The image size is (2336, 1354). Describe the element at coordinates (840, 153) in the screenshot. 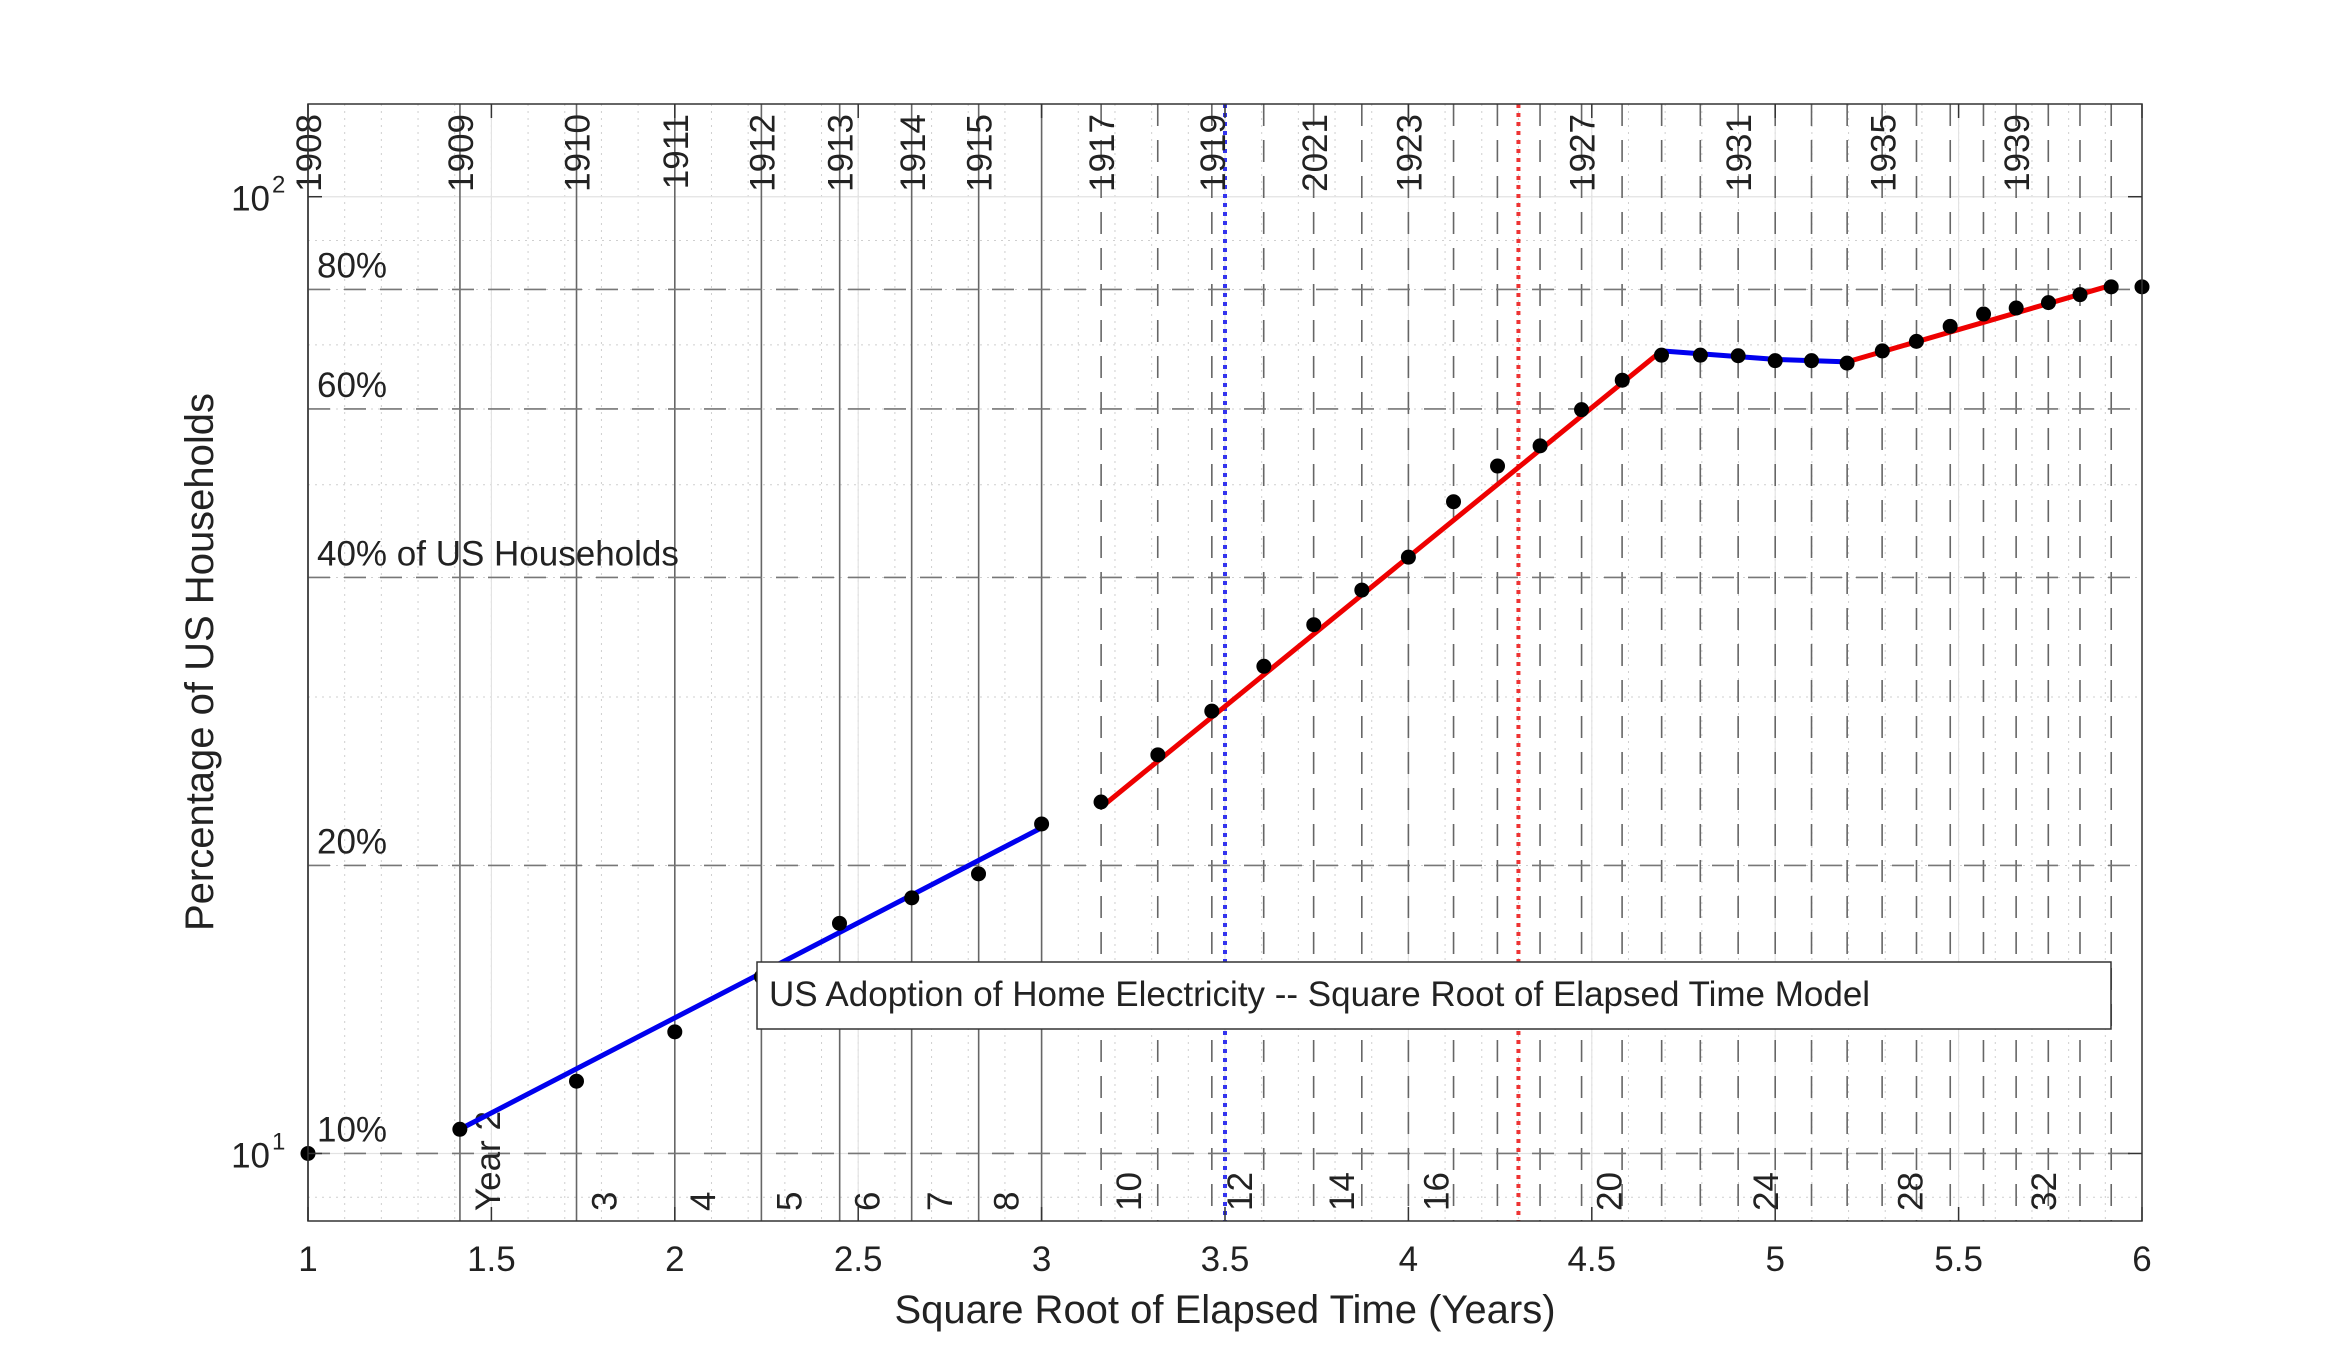

I see `year-label: 1913` at that location.